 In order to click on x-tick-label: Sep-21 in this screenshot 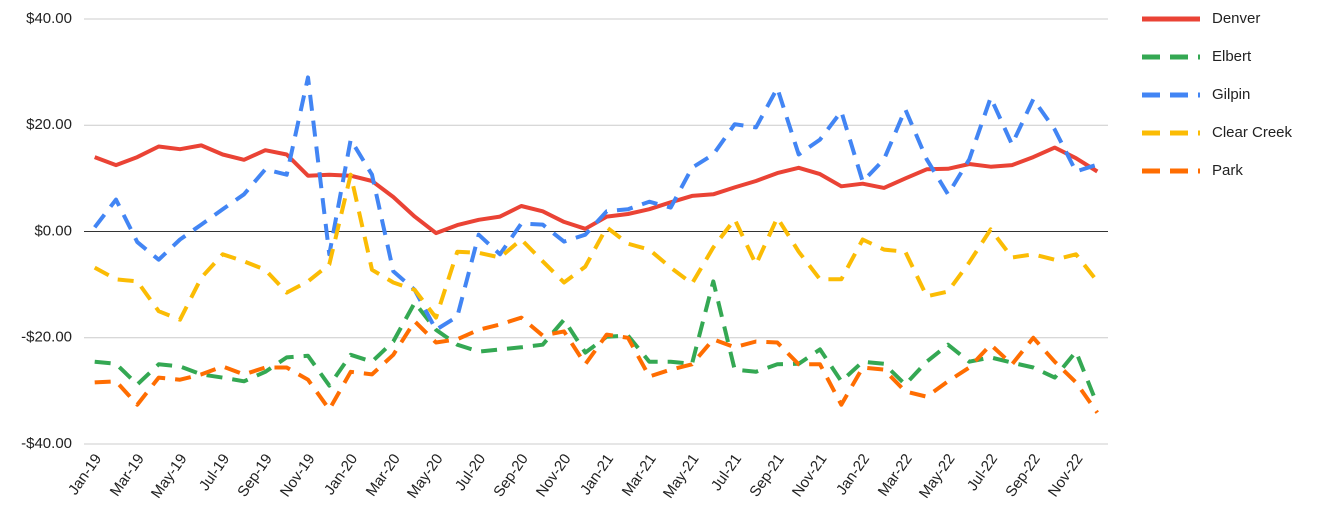, I will do `click(767, 475)`.